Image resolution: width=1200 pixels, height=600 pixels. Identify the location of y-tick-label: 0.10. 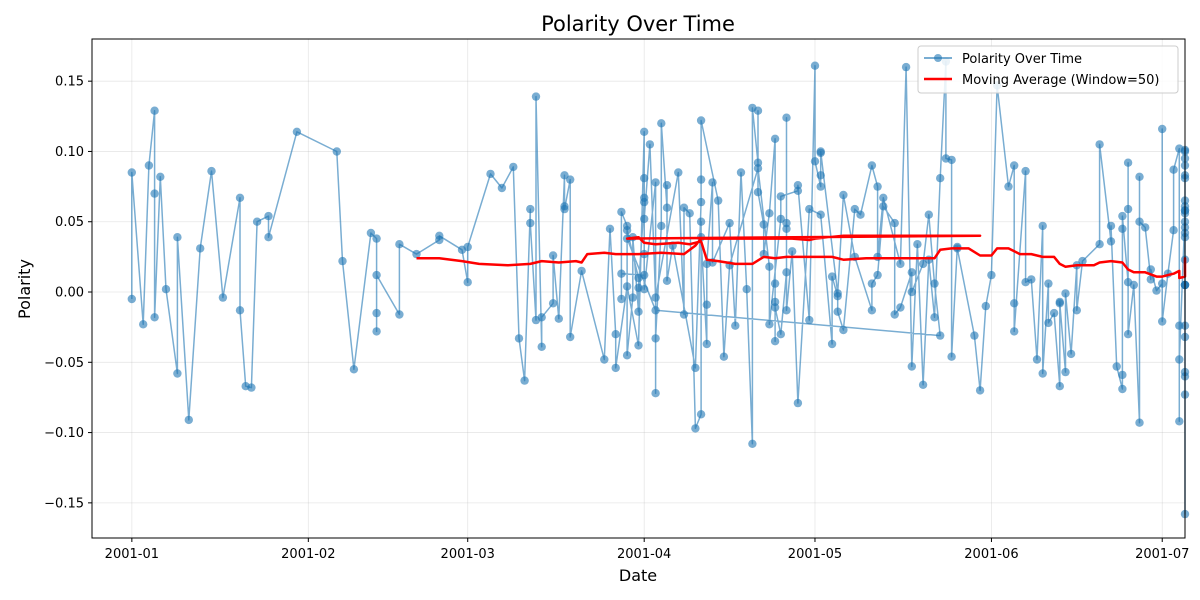
(69, 152).